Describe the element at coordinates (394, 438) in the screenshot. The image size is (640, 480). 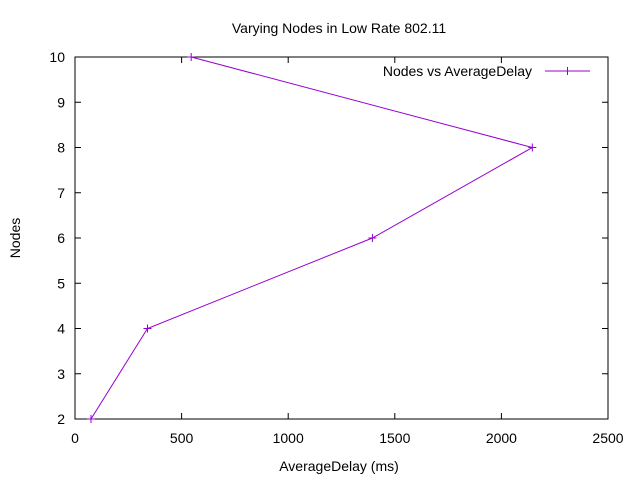
I see `x-tick-label: 1500` at that location.